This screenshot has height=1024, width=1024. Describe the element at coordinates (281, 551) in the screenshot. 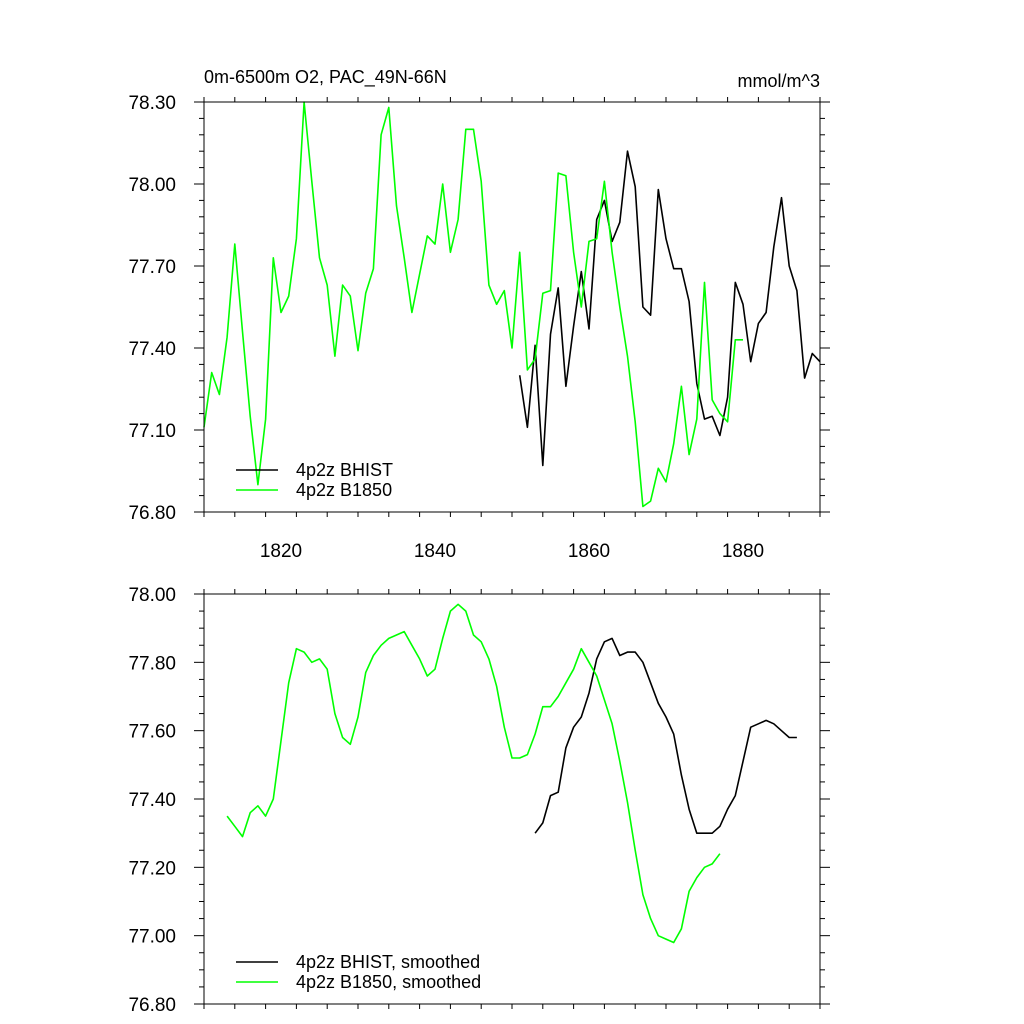

I see `x-tick-label: 1820` at that location.